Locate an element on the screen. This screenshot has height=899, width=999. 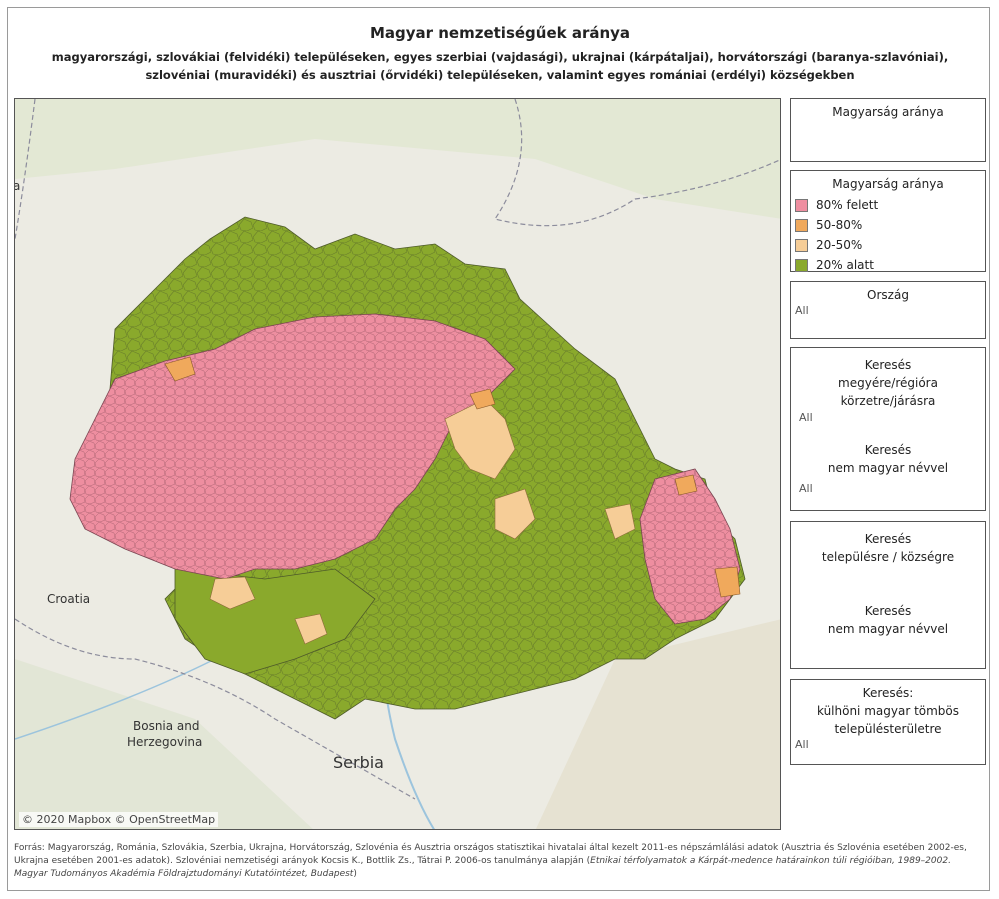
border-line-west is located at coordinates (25, 169).